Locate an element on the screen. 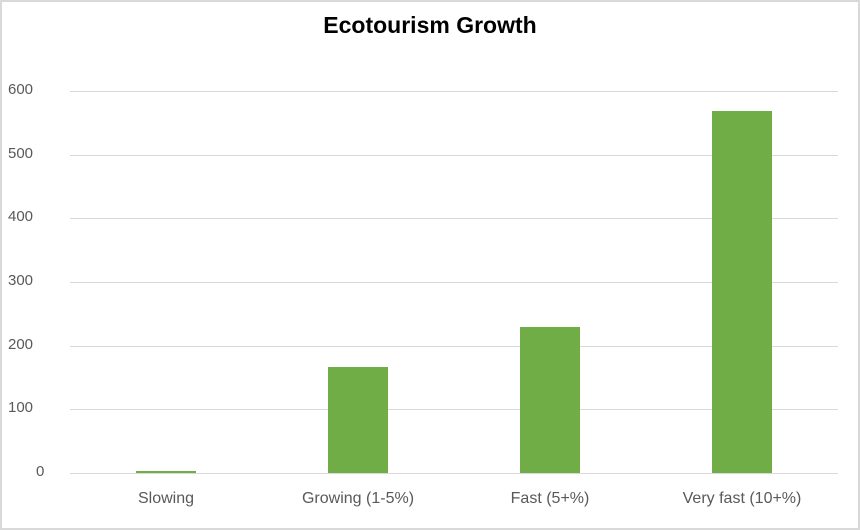 The width and height of the screenshot is (860, 530). y-tick-label: 400 is located at coordinates (21, 216).